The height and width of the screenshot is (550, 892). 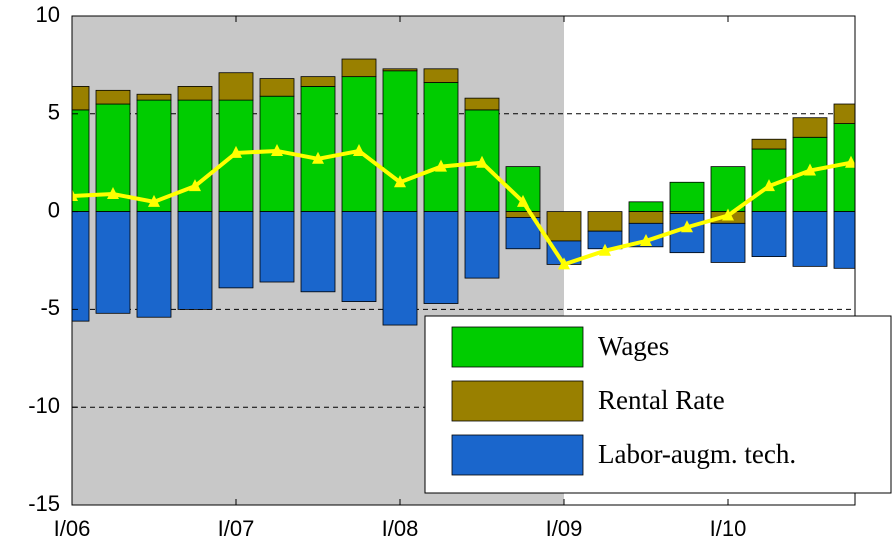 I want to click on y-tick-label: 10, so click(x=48, y=14).